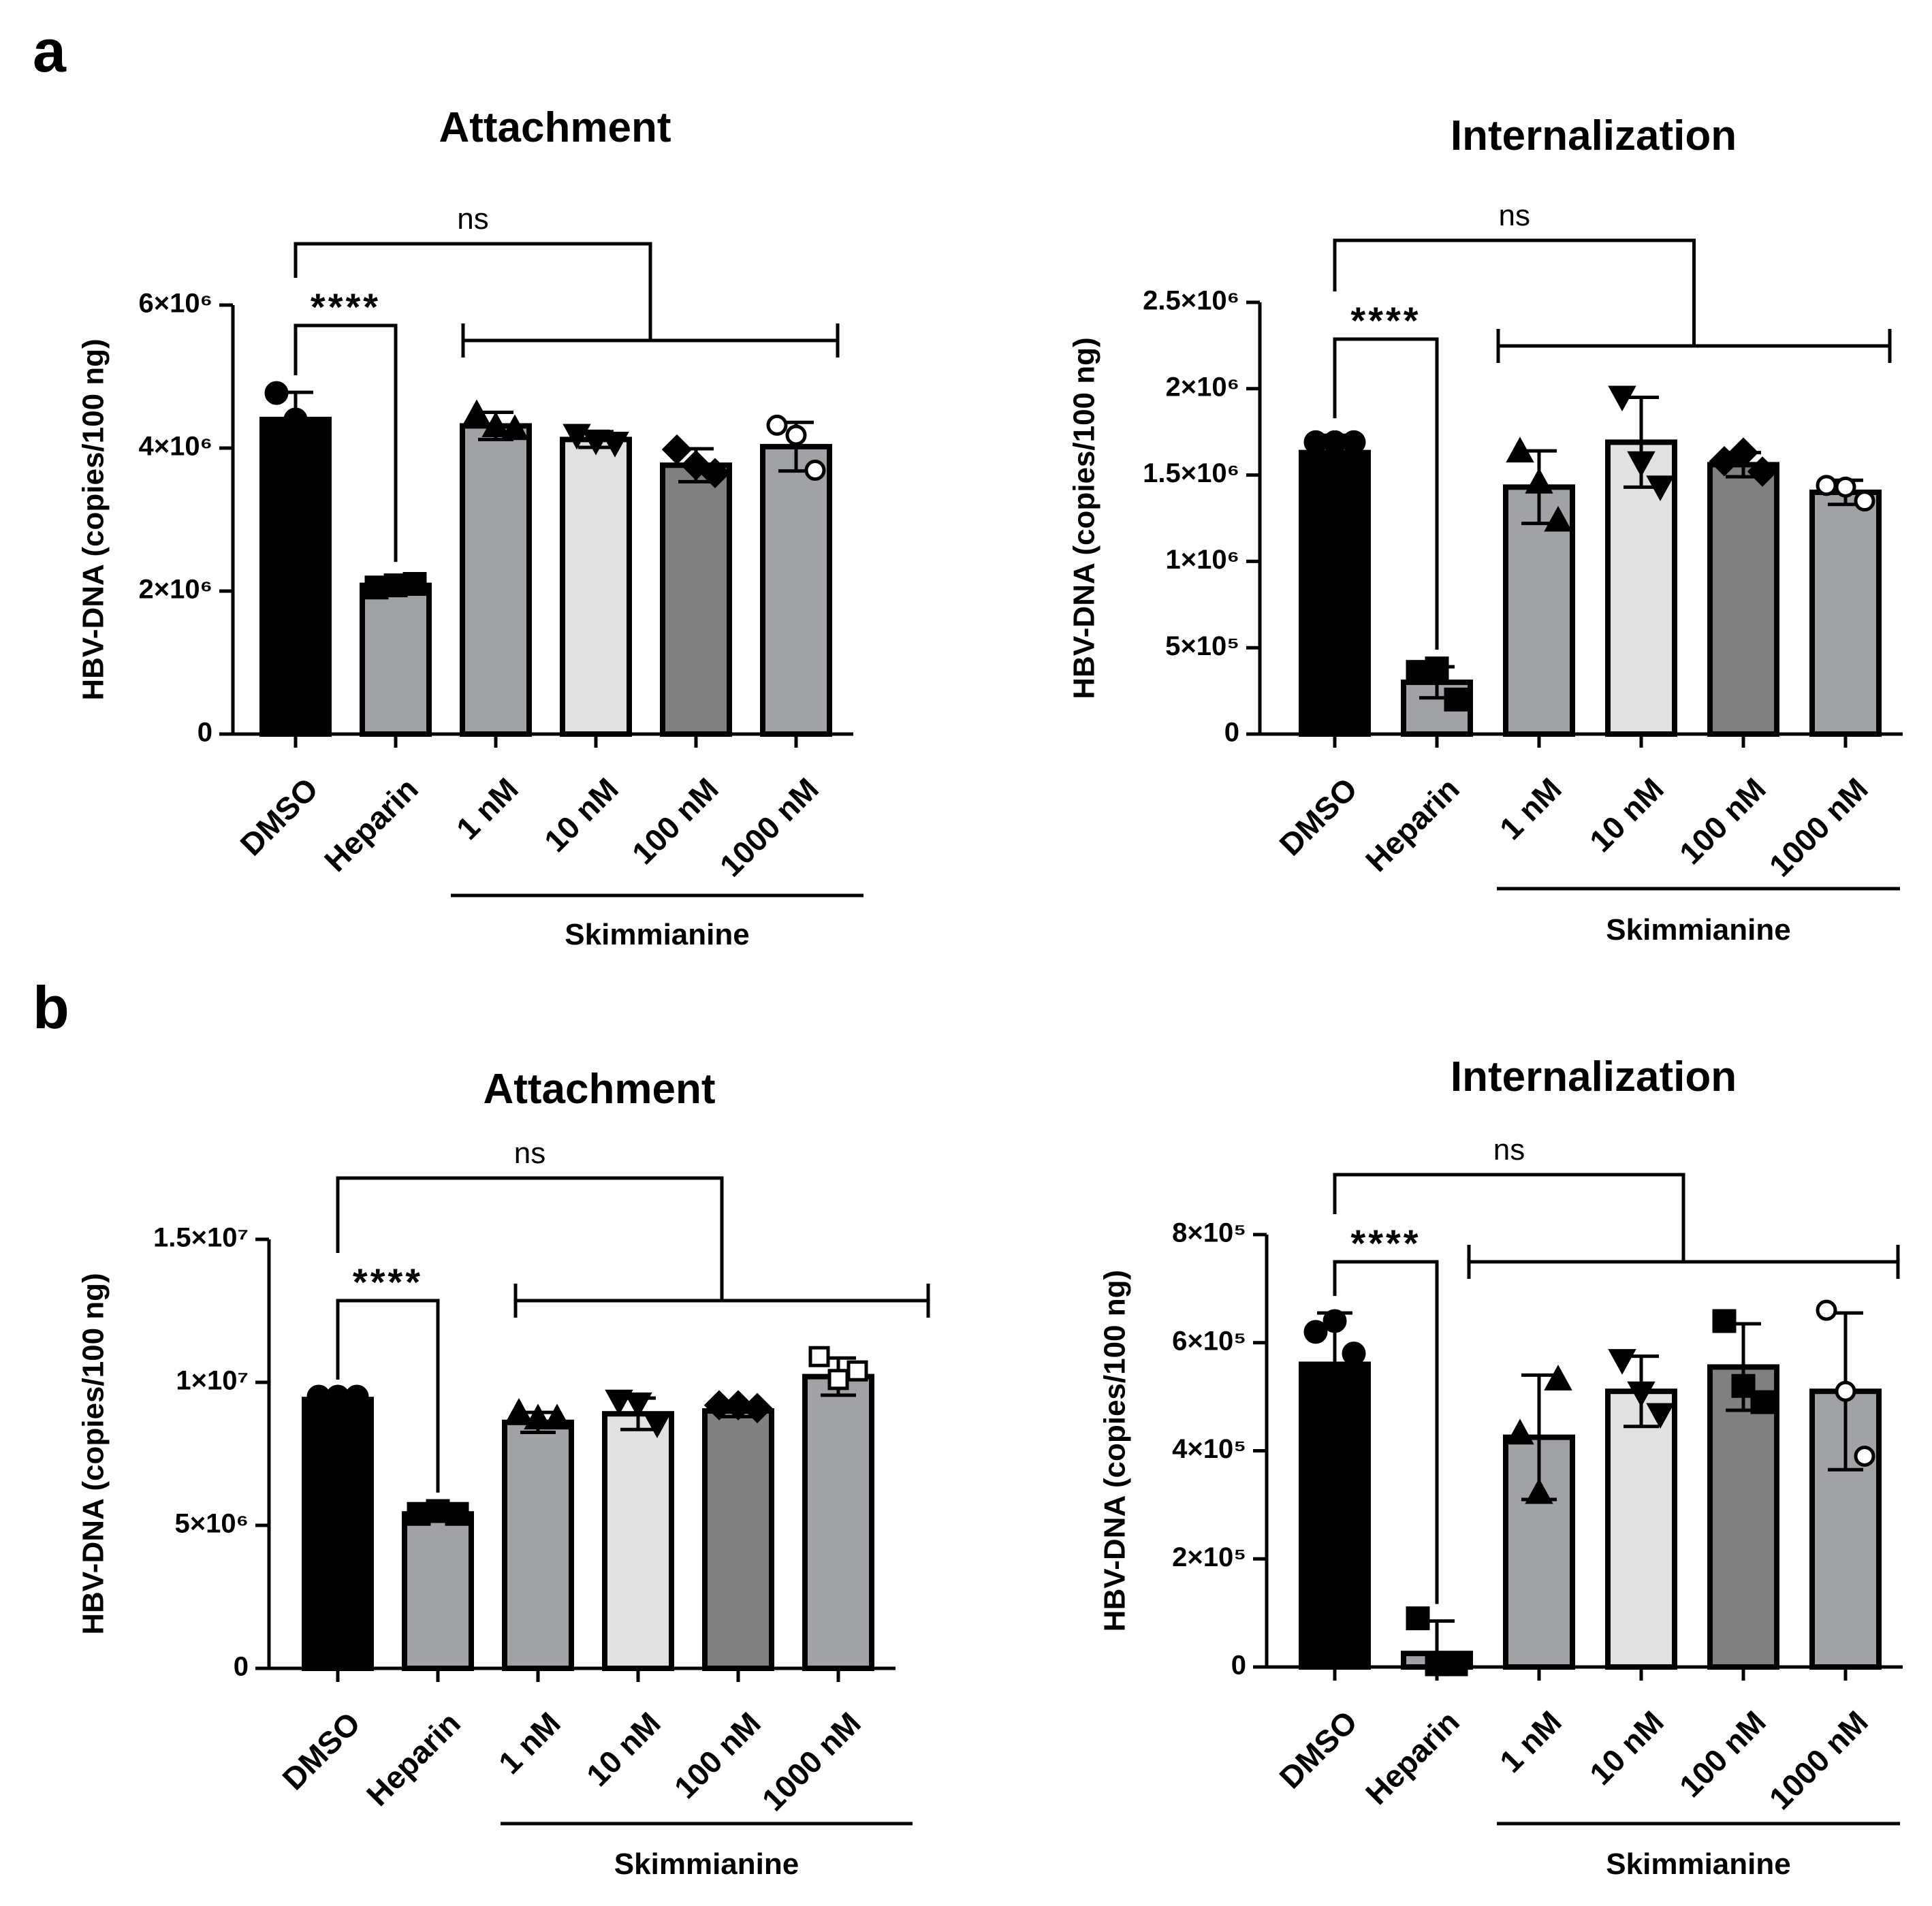 The height and width of the screenshot is (1906, 1932). Describe the element at coordinates (1191, 301) in the screenshot. I see `y-tick-label: 2.5×10⁶` at that location.